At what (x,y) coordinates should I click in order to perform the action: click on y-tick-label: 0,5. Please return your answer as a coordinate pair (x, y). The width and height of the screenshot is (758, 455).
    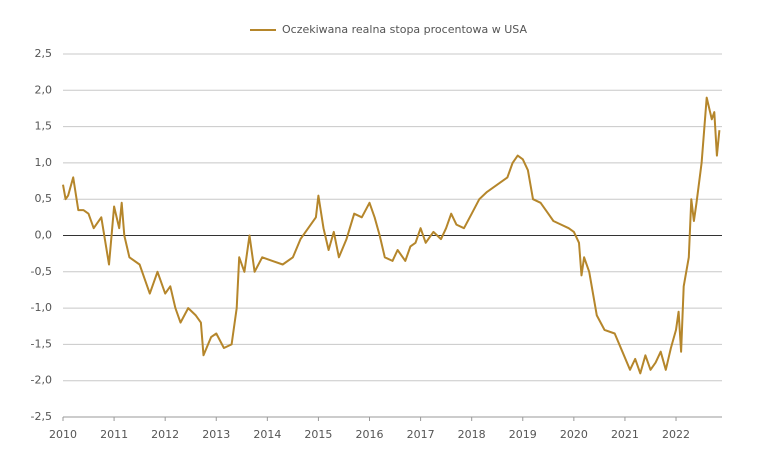
    Looking at the image, I should click on (44, 198).